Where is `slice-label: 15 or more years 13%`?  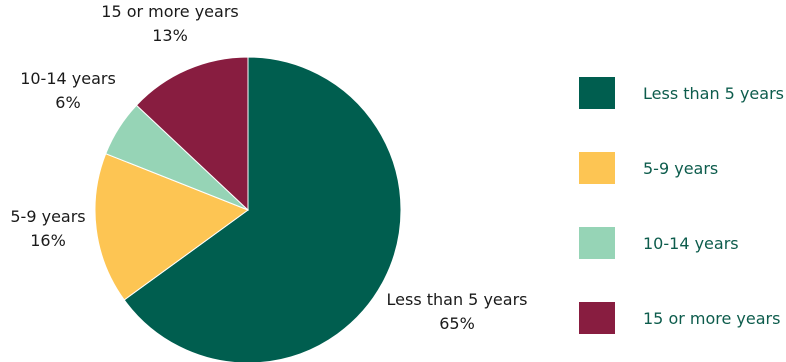 slice-label: 15 or more years 13% is located at coordinates (169, 23).